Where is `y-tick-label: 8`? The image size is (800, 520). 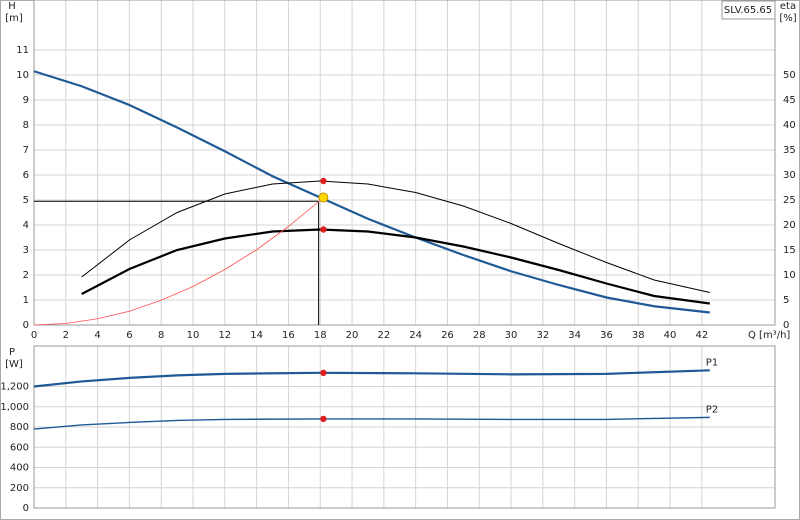 y-tick-label: 8 is located at coordinates (26, 125).